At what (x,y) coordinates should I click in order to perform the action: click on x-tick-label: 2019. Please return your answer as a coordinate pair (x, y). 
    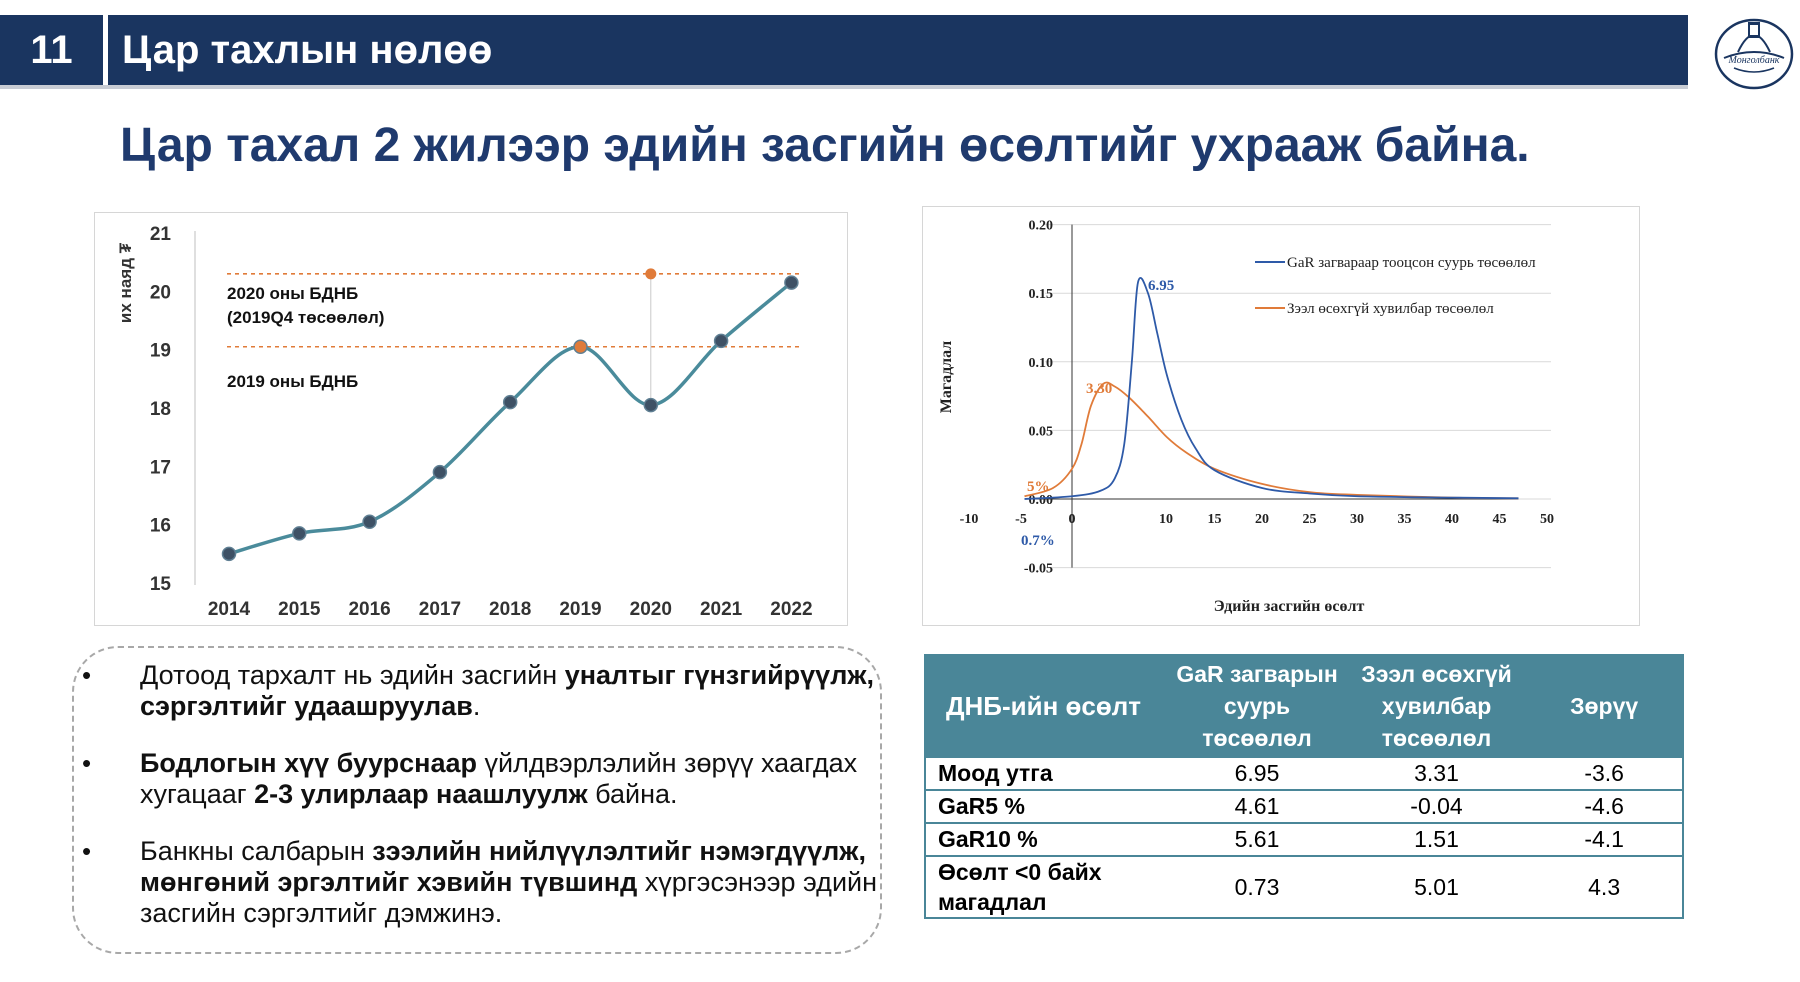
    Looking at the image, I should click on (580, 609).